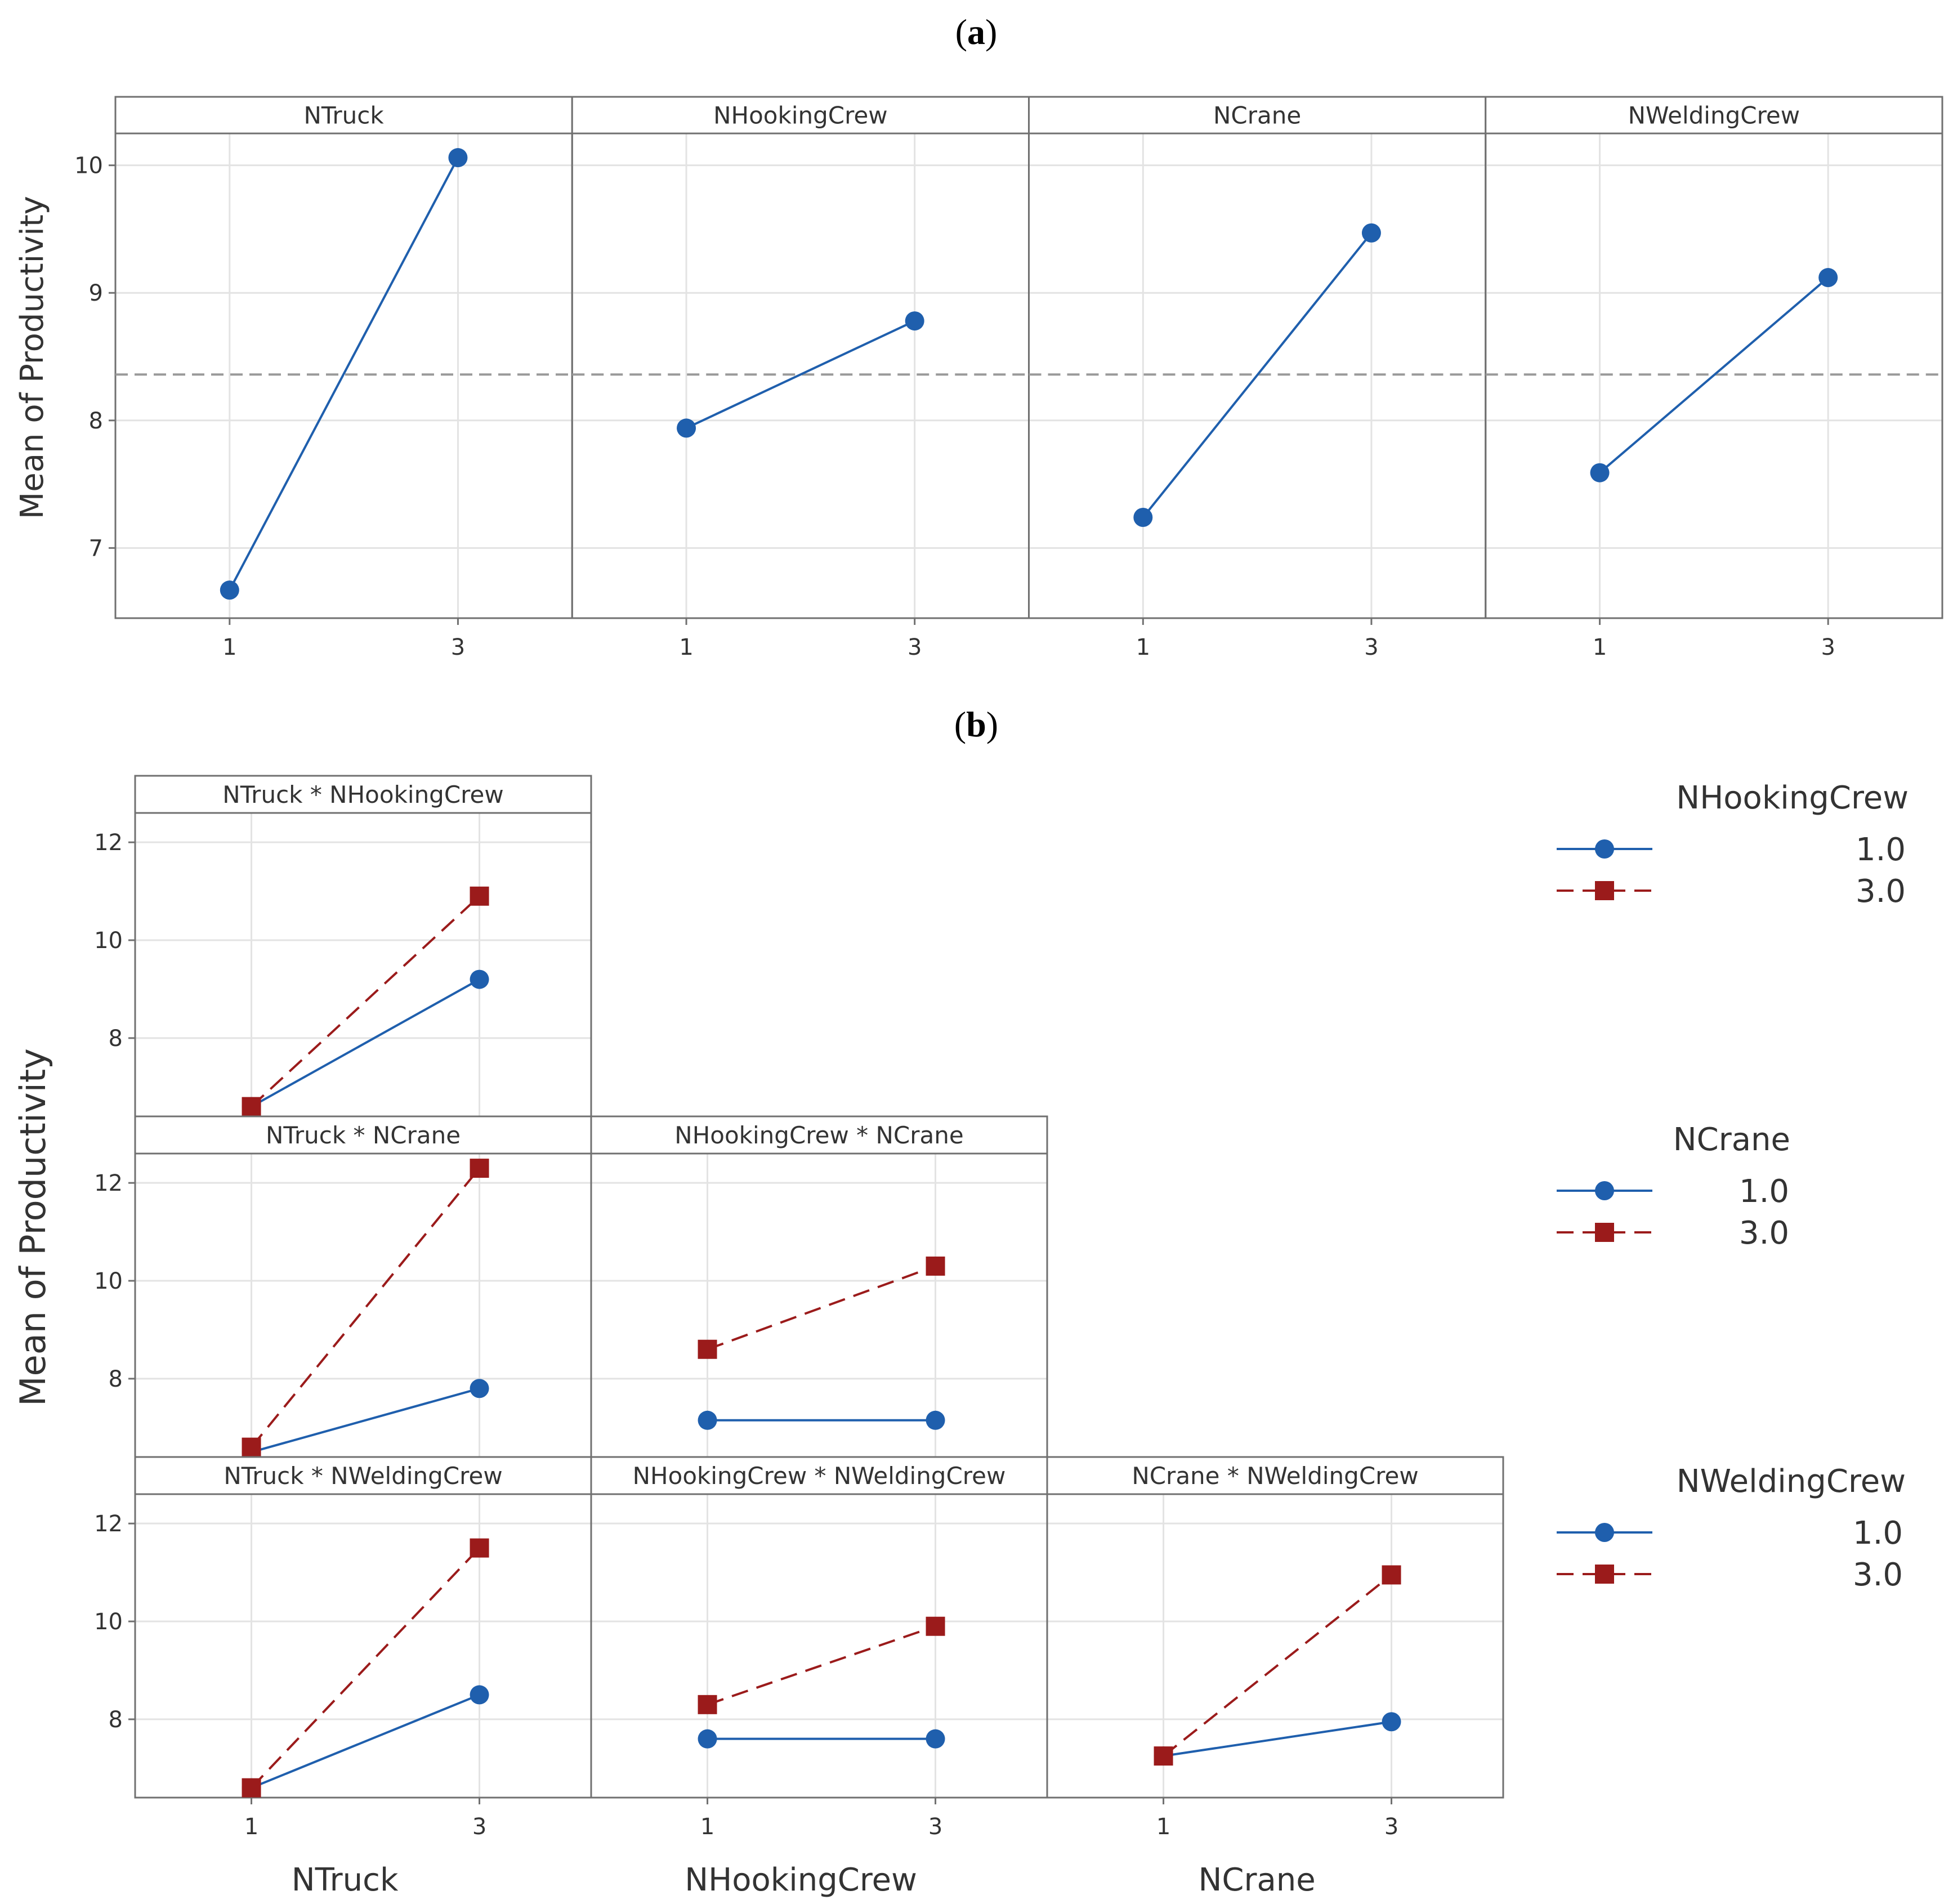 This screenshot has width=1953, height=1904. I want to click on interaction-header-label: NHookingCrew * NCrane, so click(819, 1135).